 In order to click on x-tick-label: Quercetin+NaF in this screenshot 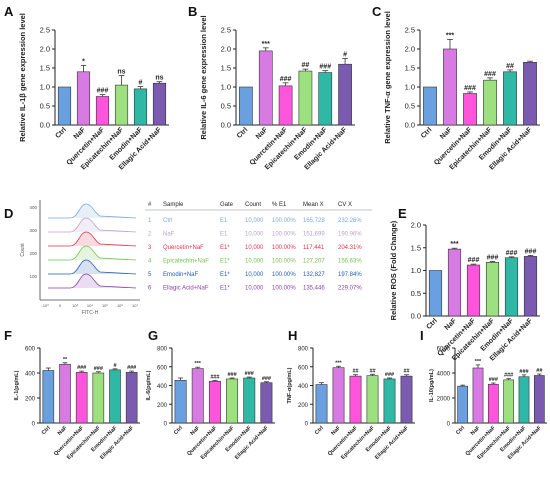, I will do `click(343, 441)`.